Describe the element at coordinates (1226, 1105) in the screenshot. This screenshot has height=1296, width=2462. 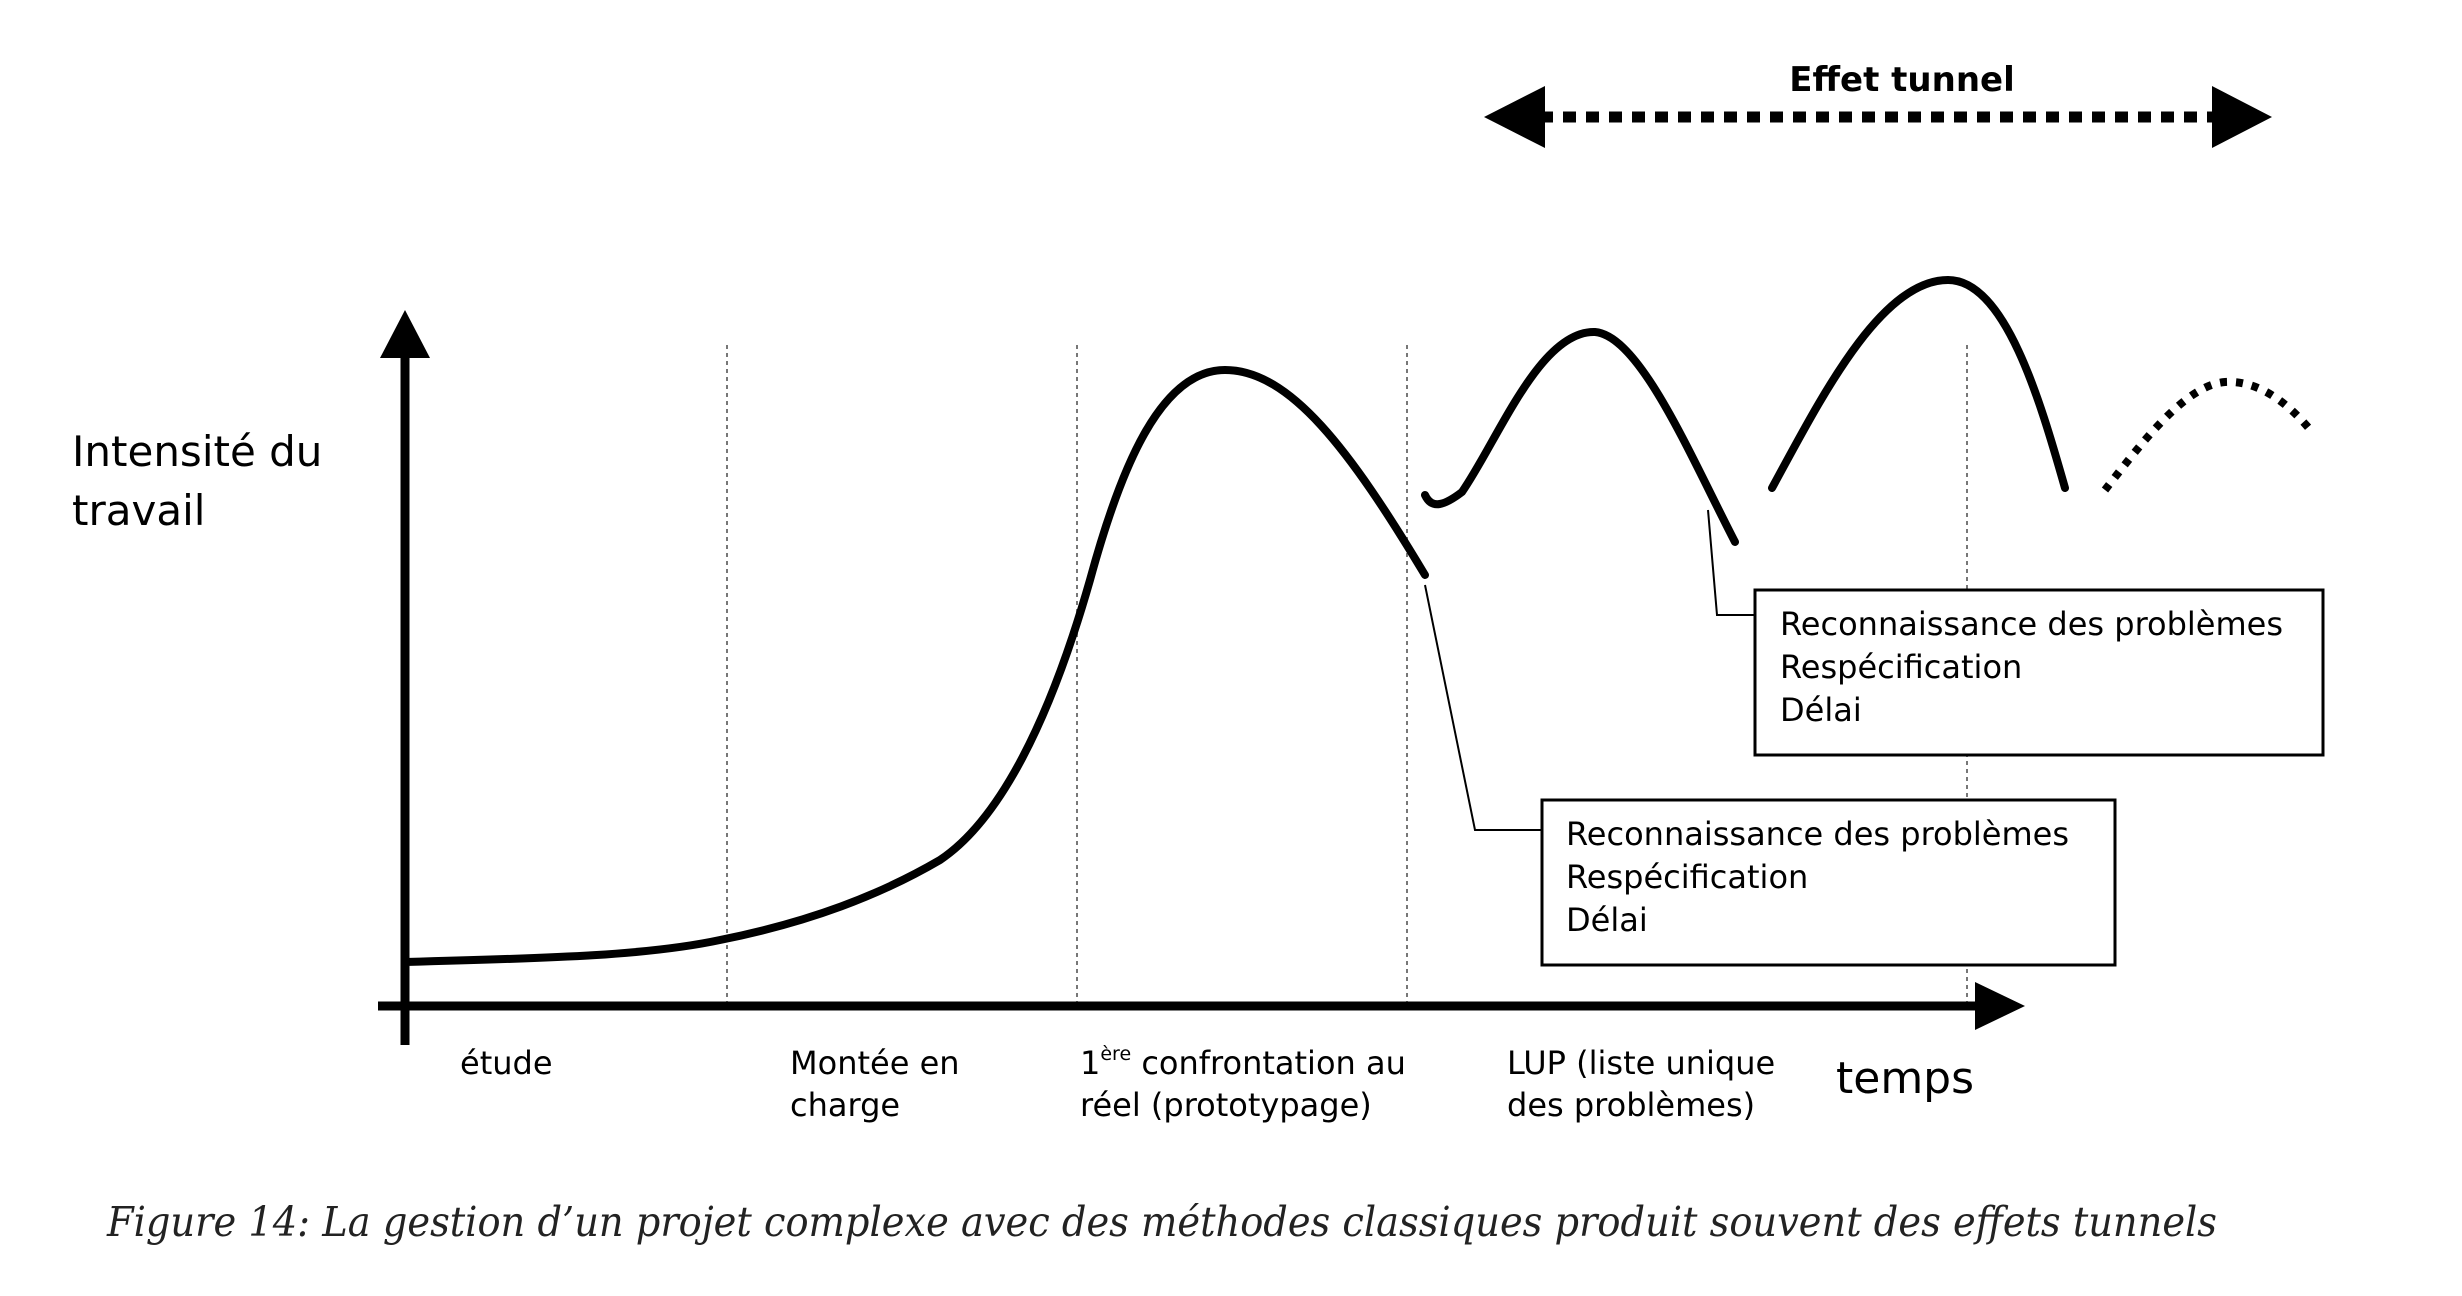
I see `phase-label-confrontation: réel (prototypage)` at that location.